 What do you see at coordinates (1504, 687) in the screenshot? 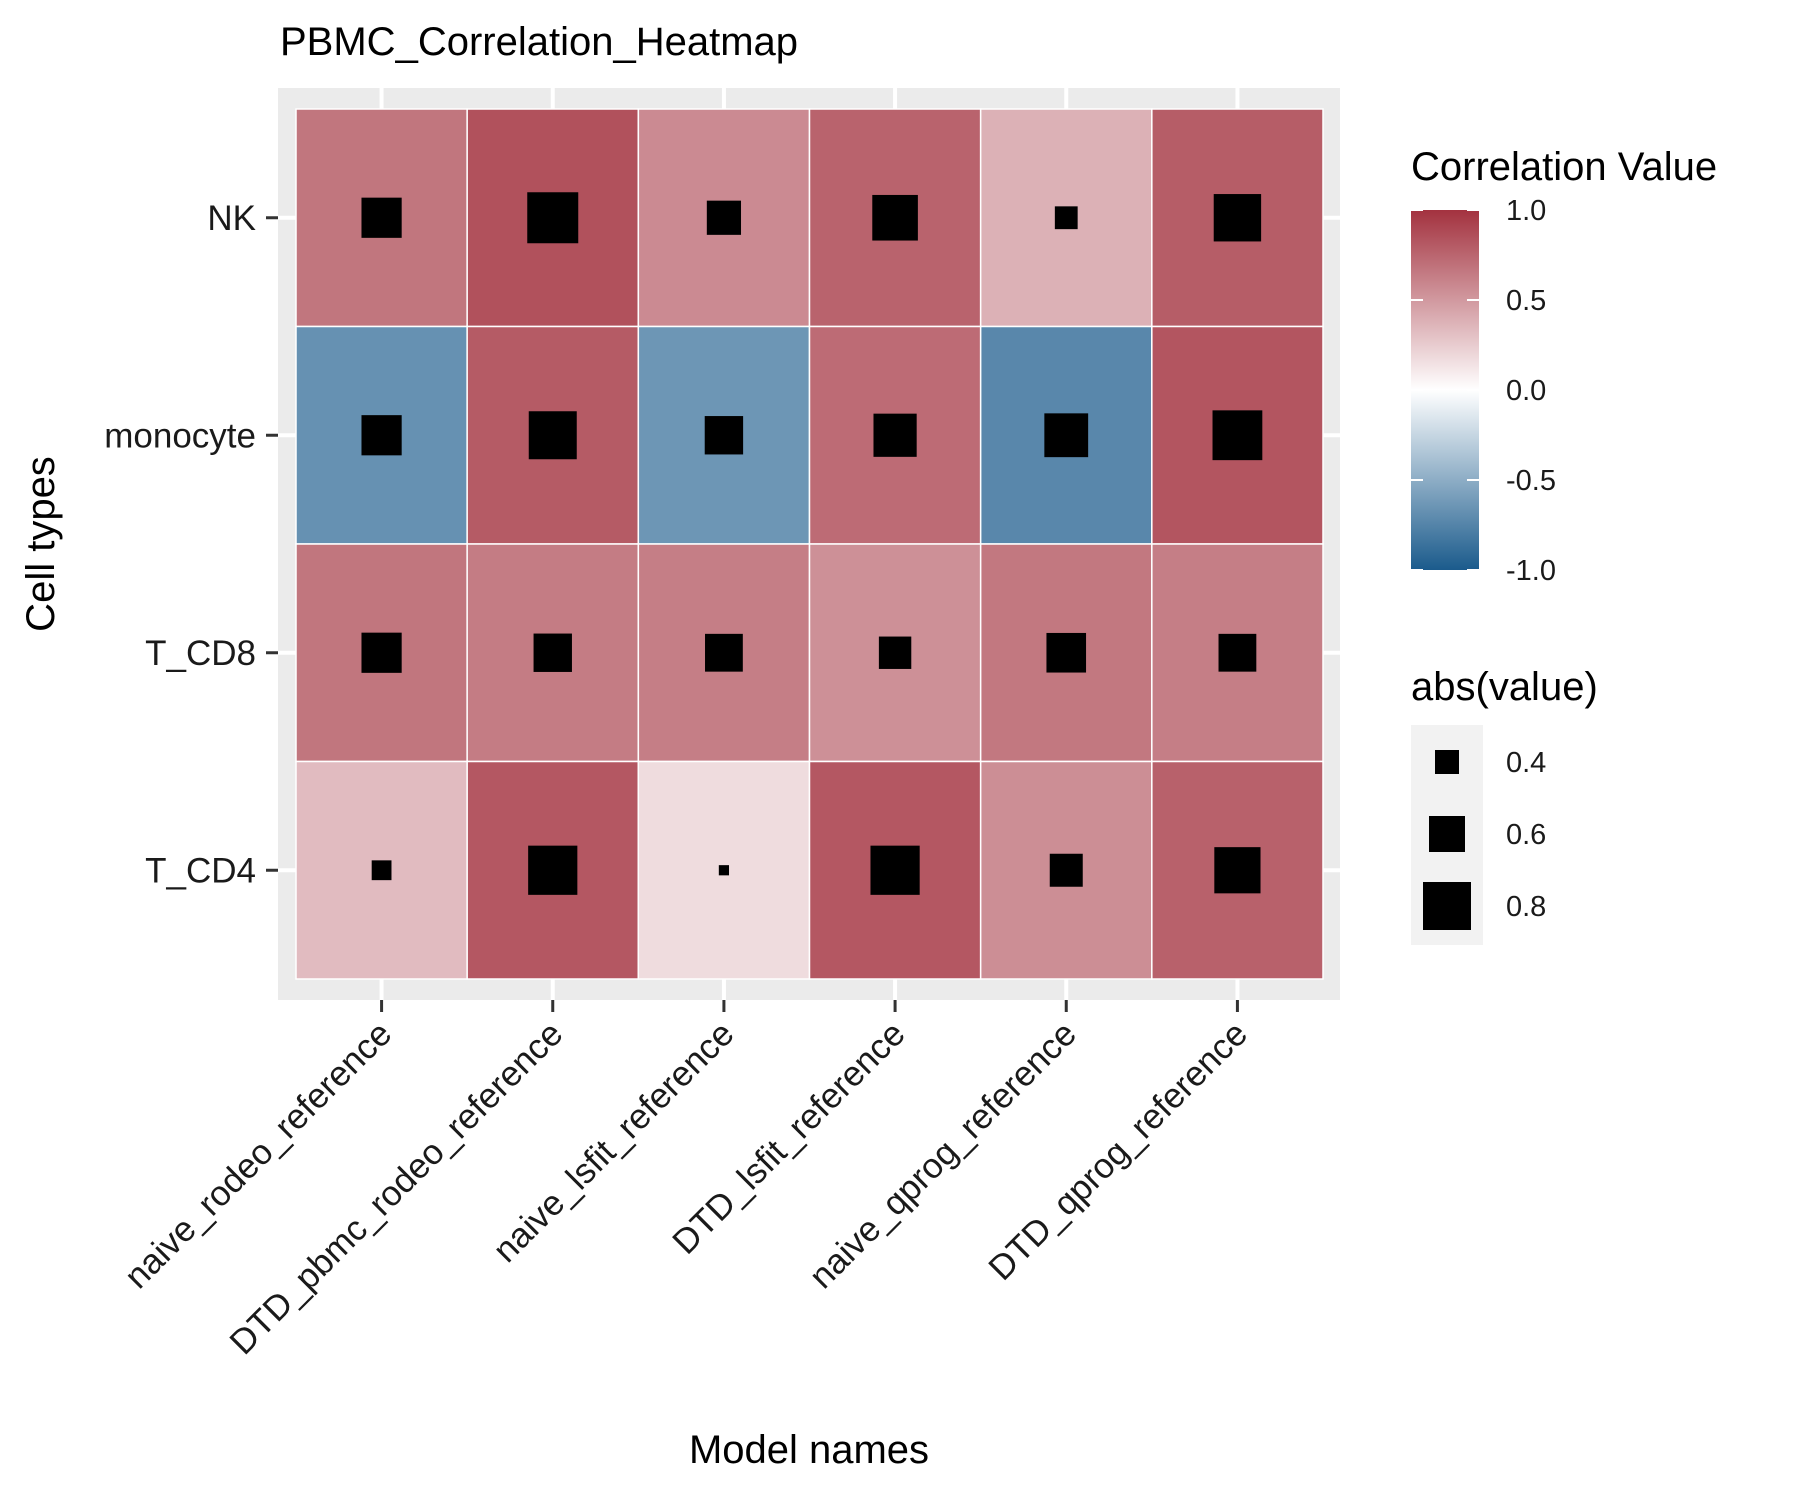
I see `size-legend-title: abs(value)` at bounding box center [1504, 687].